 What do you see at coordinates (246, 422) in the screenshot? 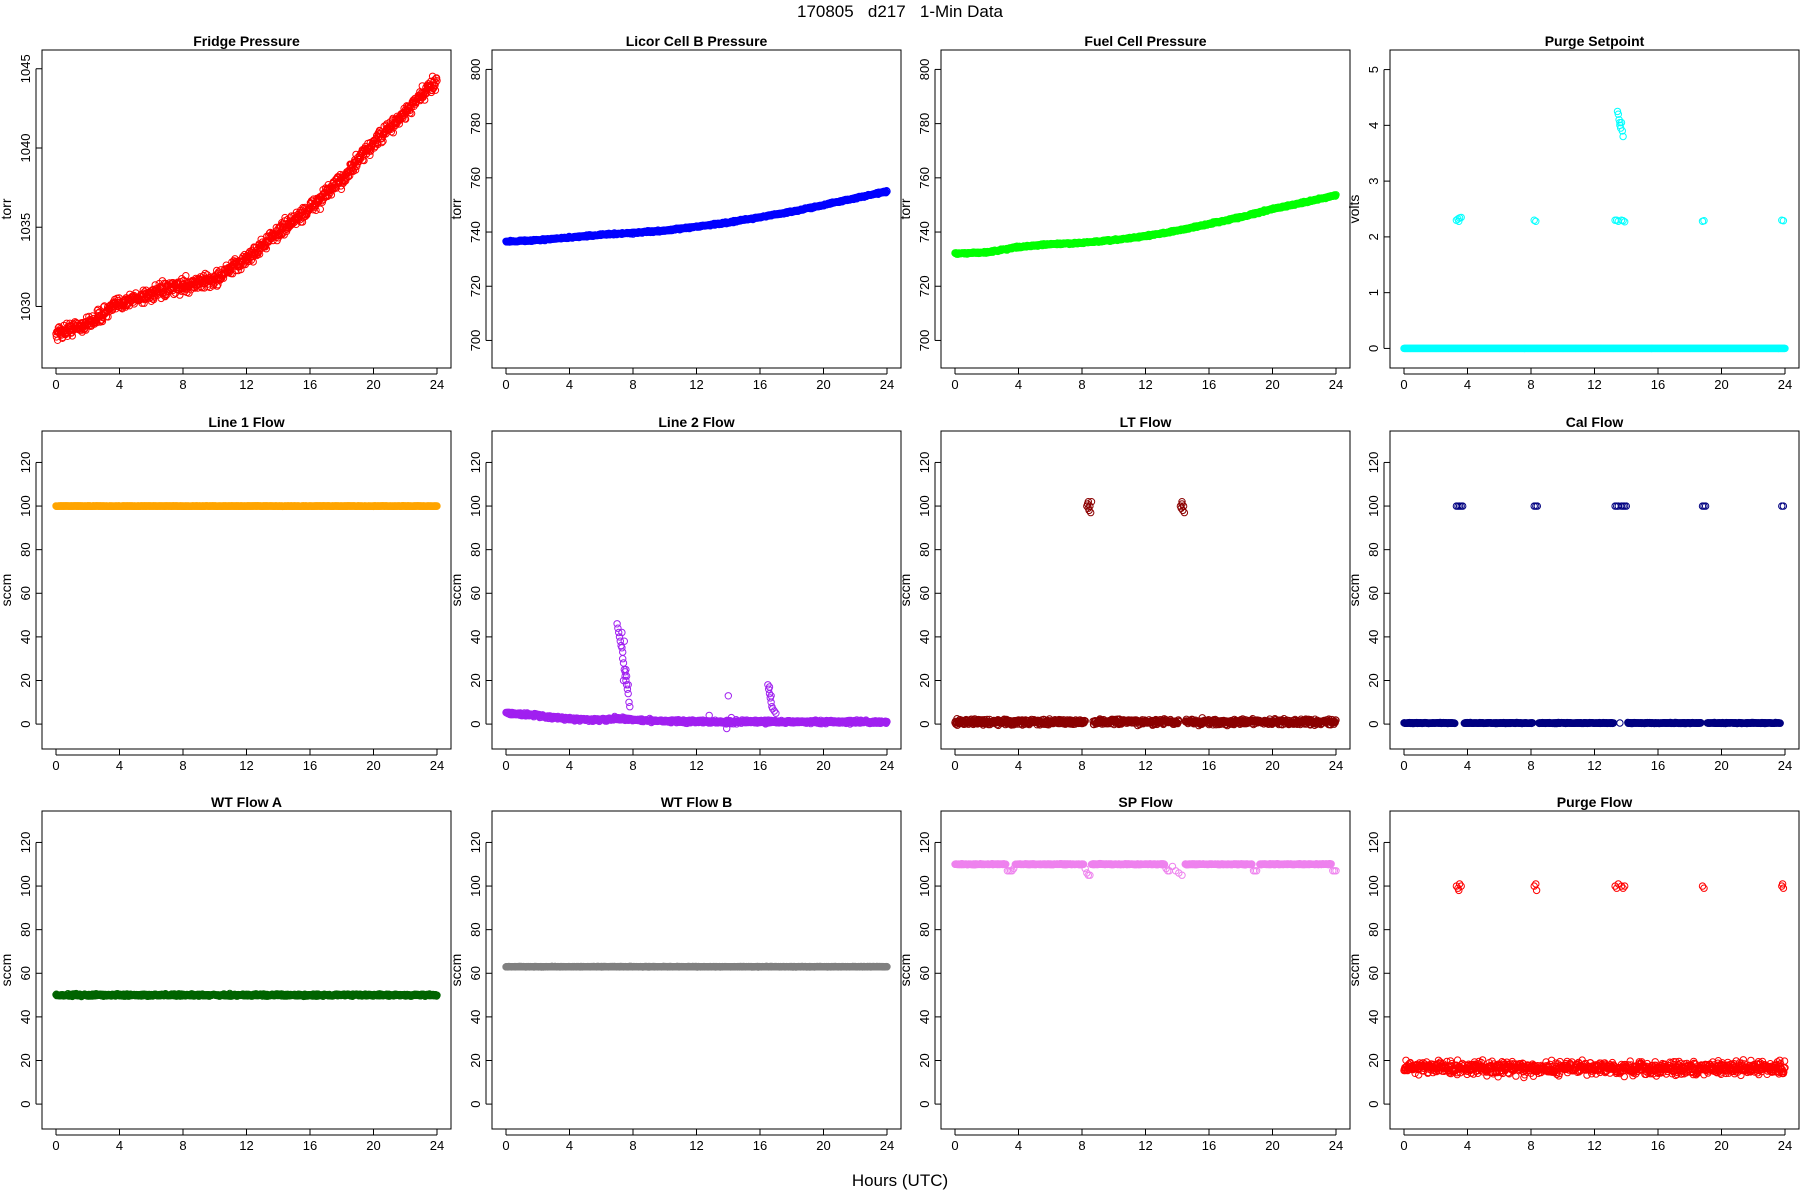
I see `panel-title: Line 1 Flow` at bounding box center [246, 422].